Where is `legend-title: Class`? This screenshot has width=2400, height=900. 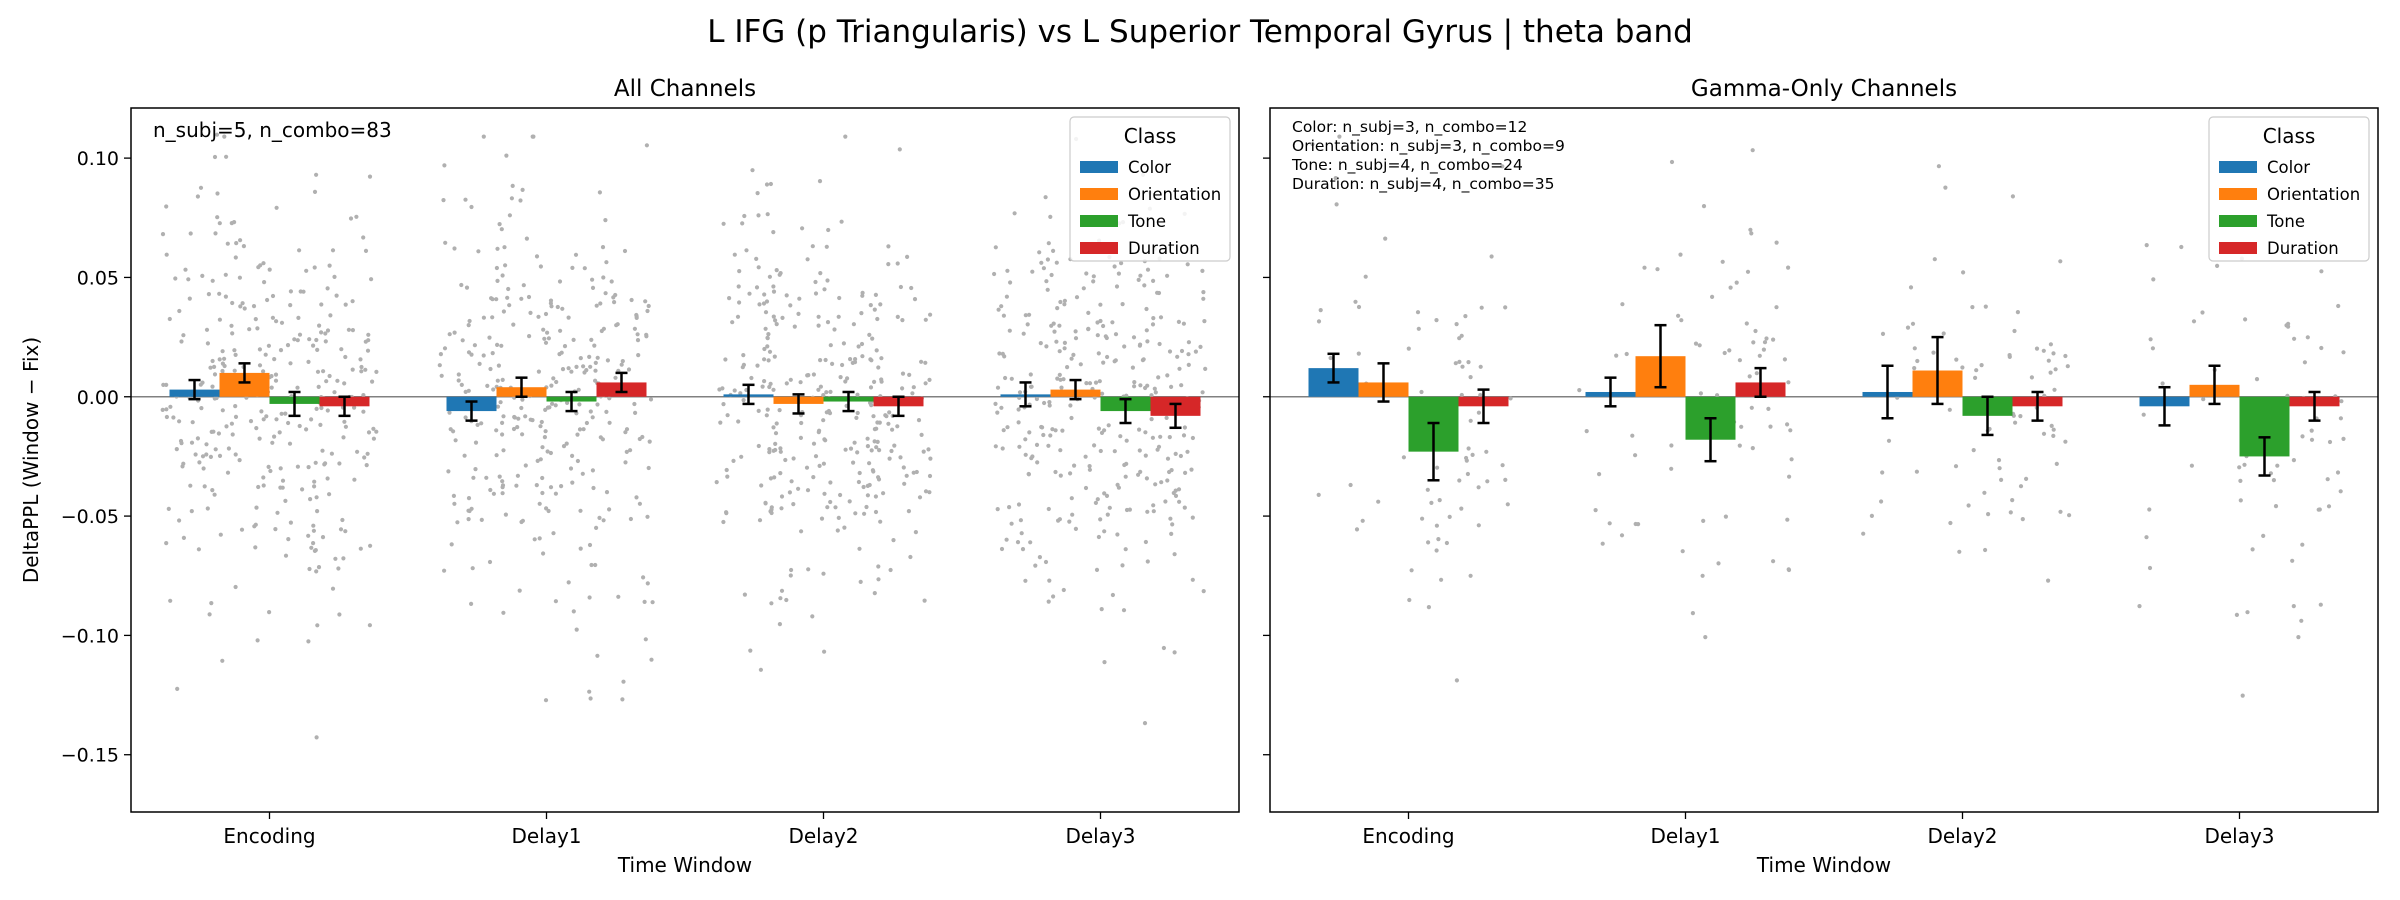 legend-title: Class is located at coordinates (2289, 136).